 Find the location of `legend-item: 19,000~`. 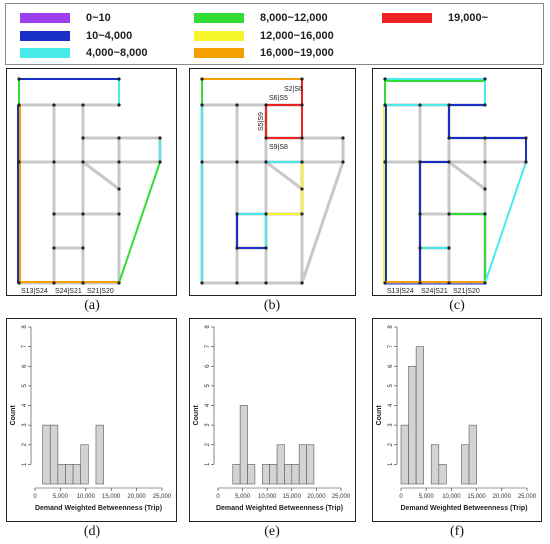

legend-item: 19,000~ is located at coordinates (435, 18).